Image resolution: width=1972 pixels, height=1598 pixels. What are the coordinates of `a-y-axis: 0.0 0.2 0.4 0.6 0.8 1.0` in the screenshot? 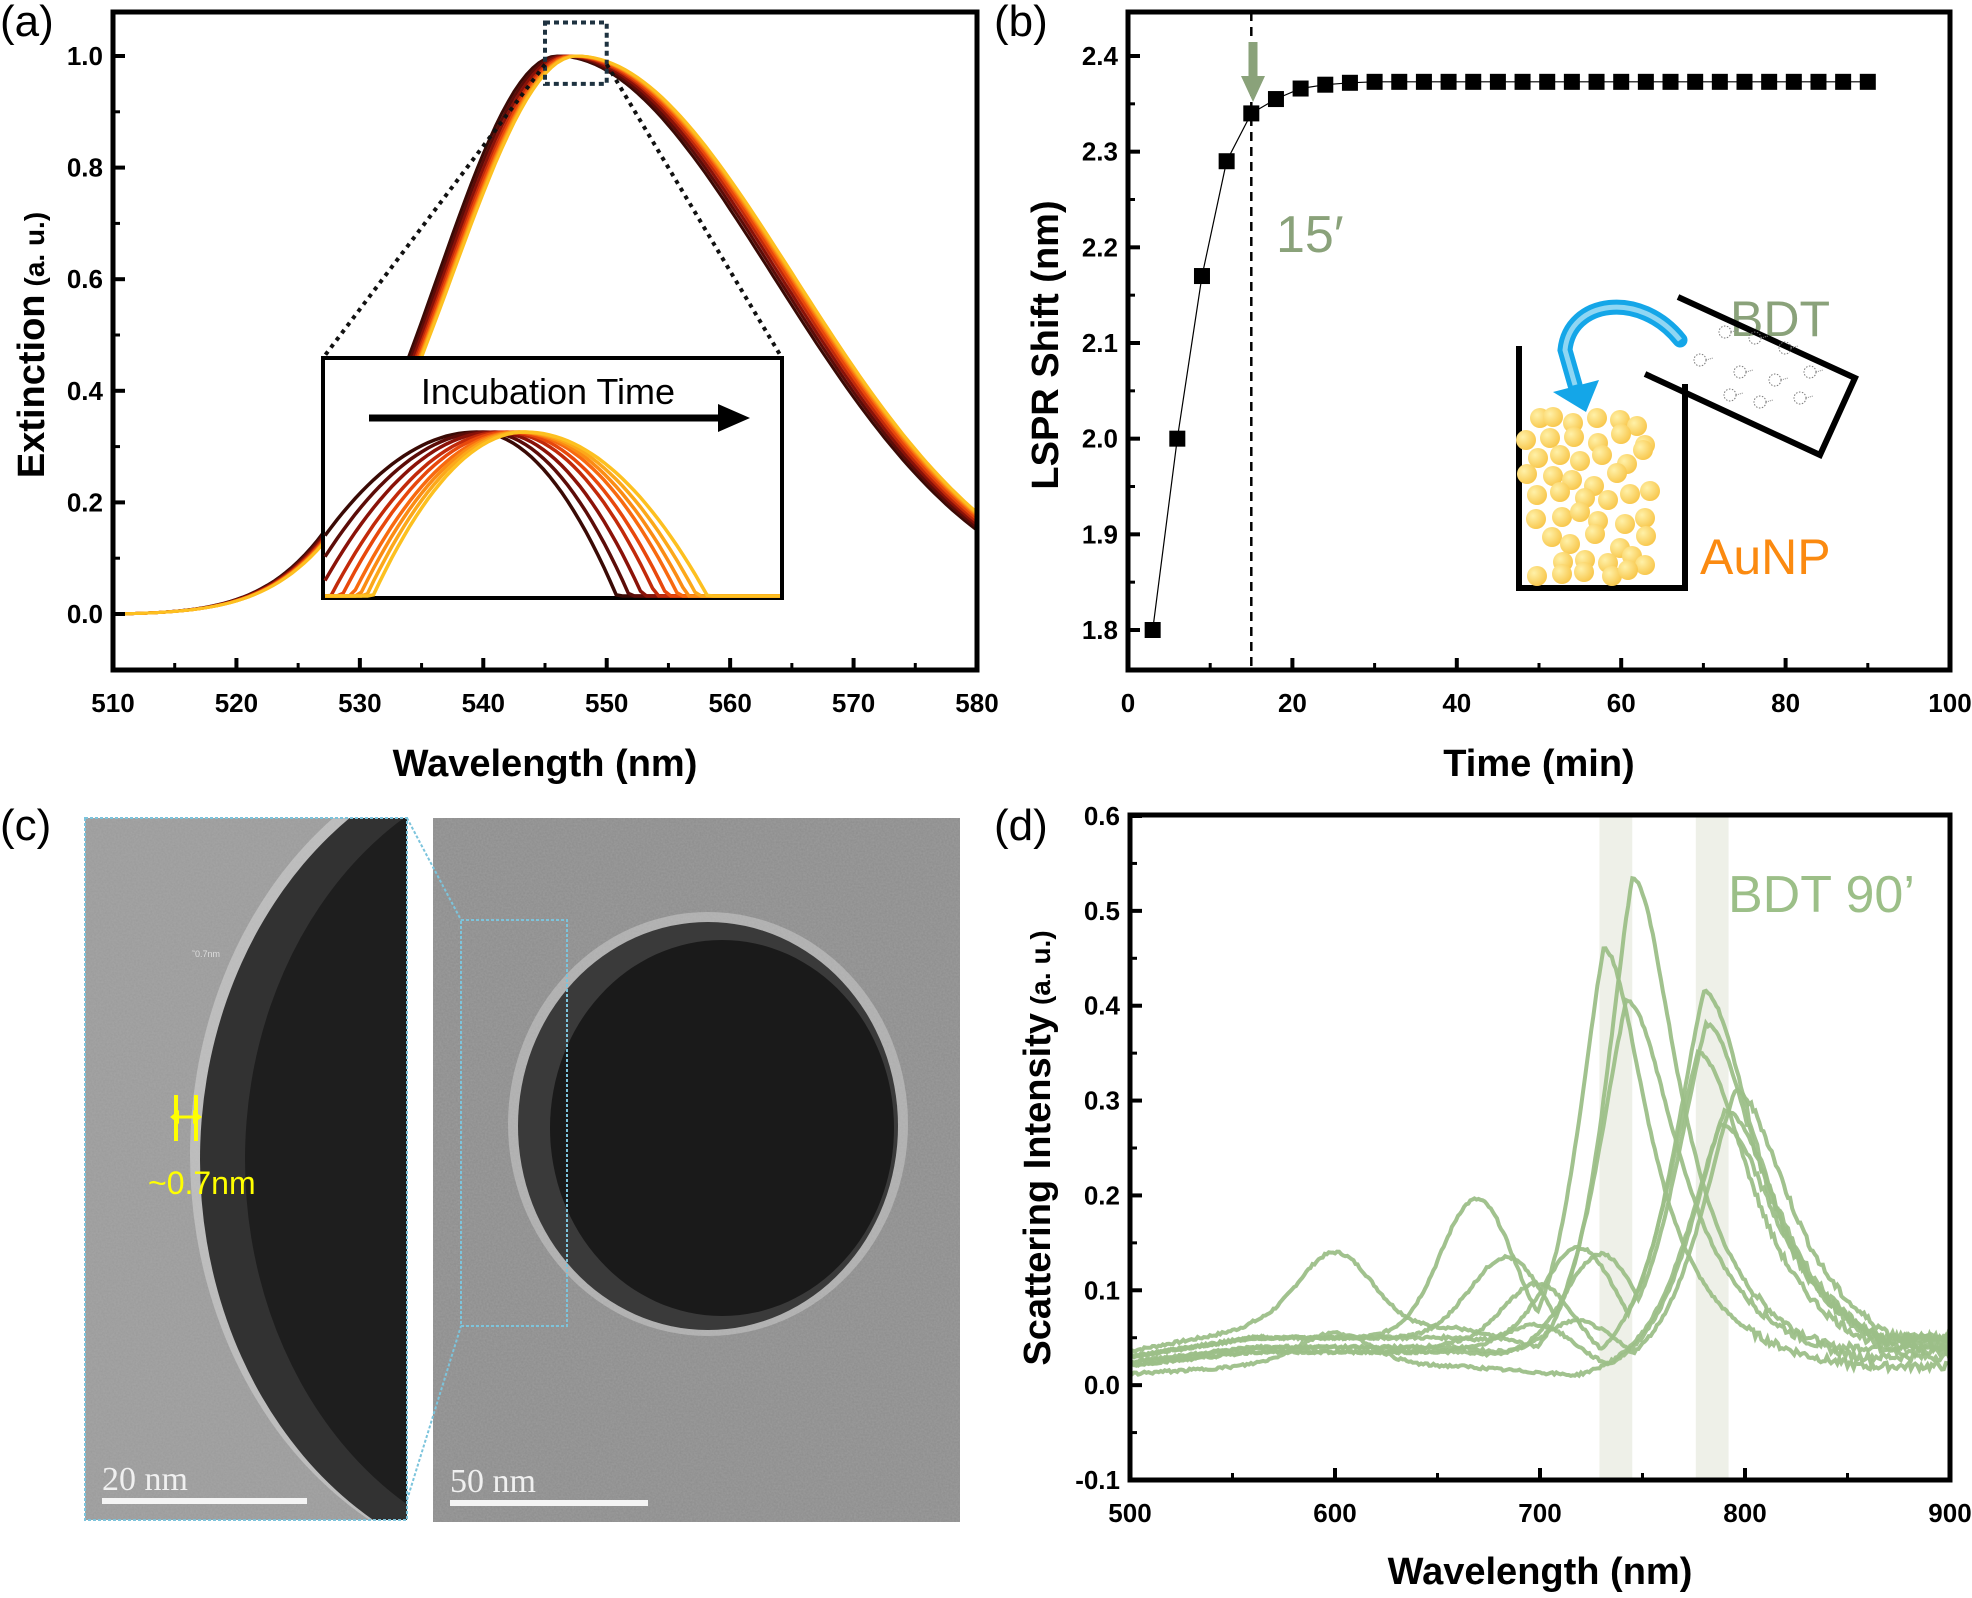 It's located at (96, 335).